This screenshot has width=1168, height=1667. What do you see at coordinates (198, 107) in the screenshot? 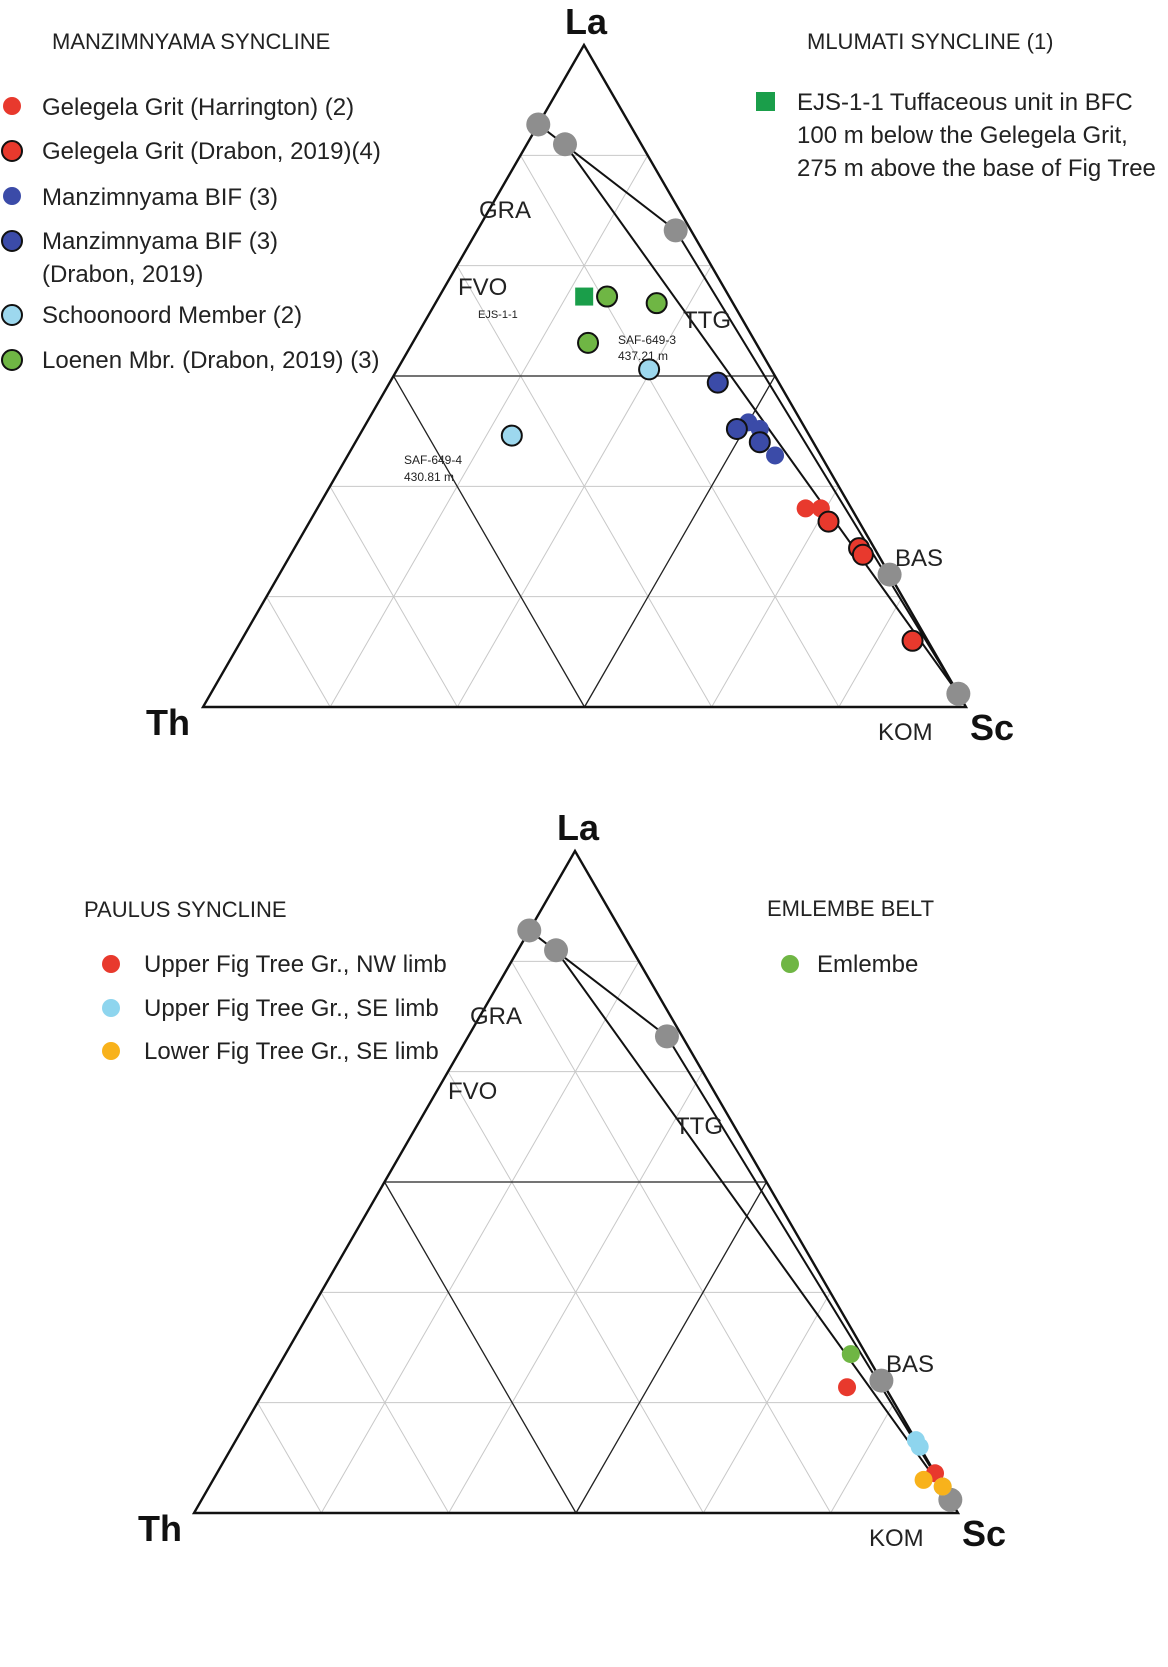
I see `legend-label: Gelegela Grit (Harrington) (2)` at bounding box center [198, 107].